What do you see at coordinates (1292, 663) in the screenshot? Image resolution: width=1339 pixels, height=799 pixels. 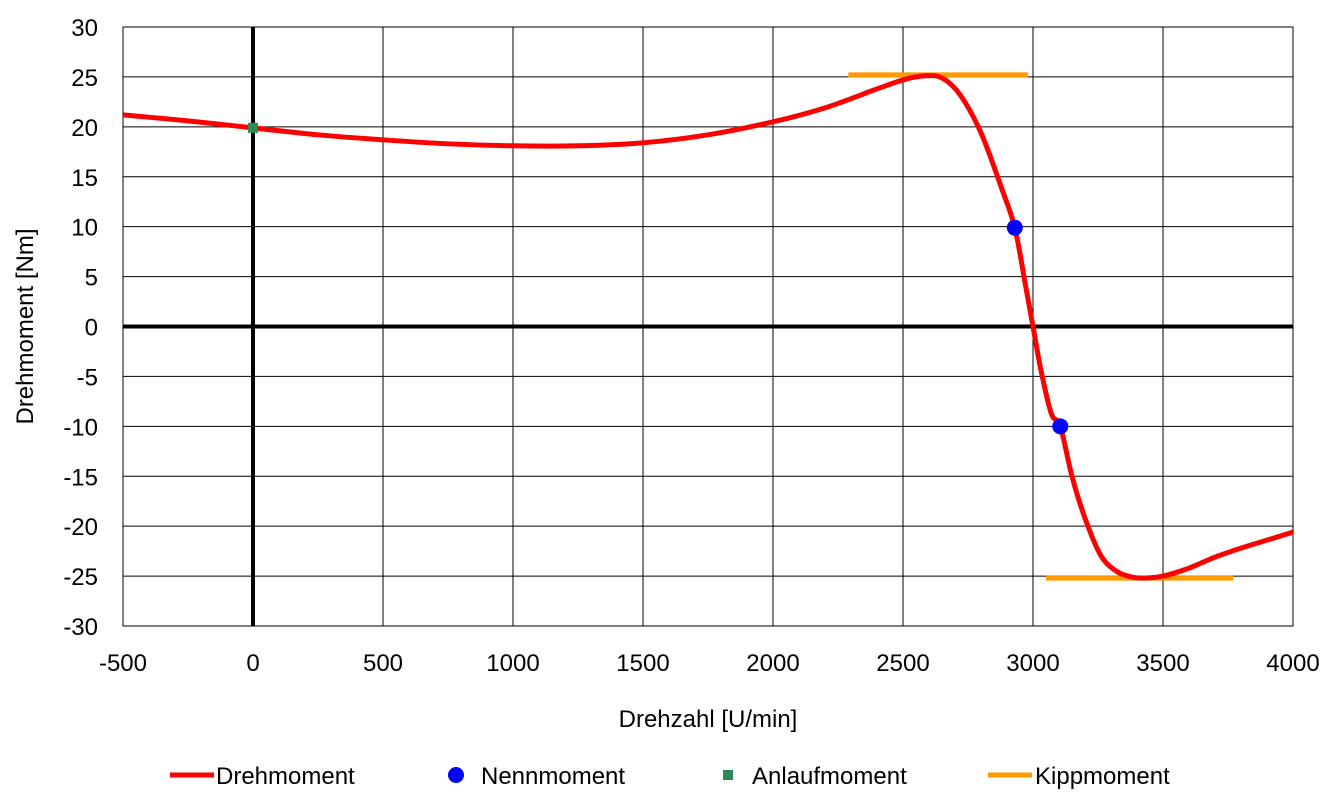 I see `x-tick-label: 4000` at bounding box center [1292, 663].